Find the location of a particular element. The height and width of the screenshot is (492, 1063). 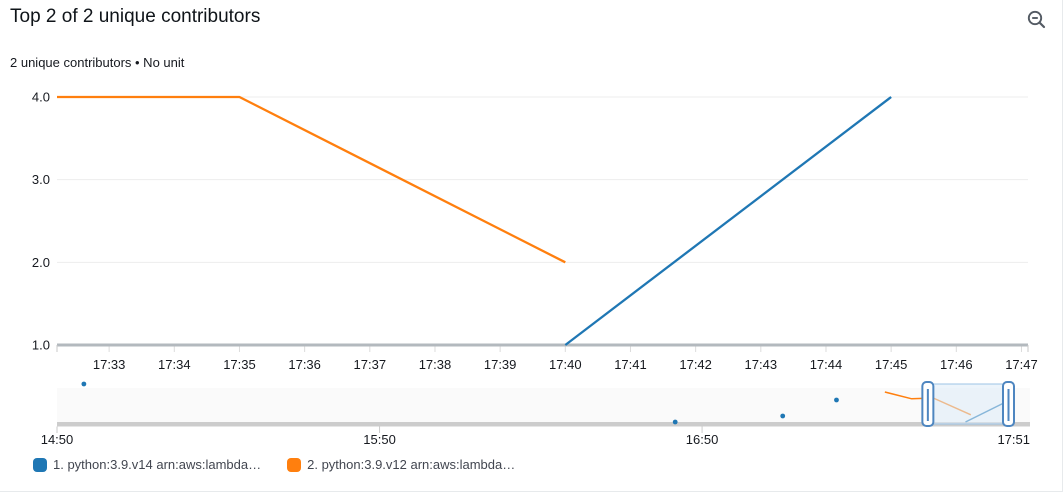

zoom-out-icon is located at coordinates (1036, 19).